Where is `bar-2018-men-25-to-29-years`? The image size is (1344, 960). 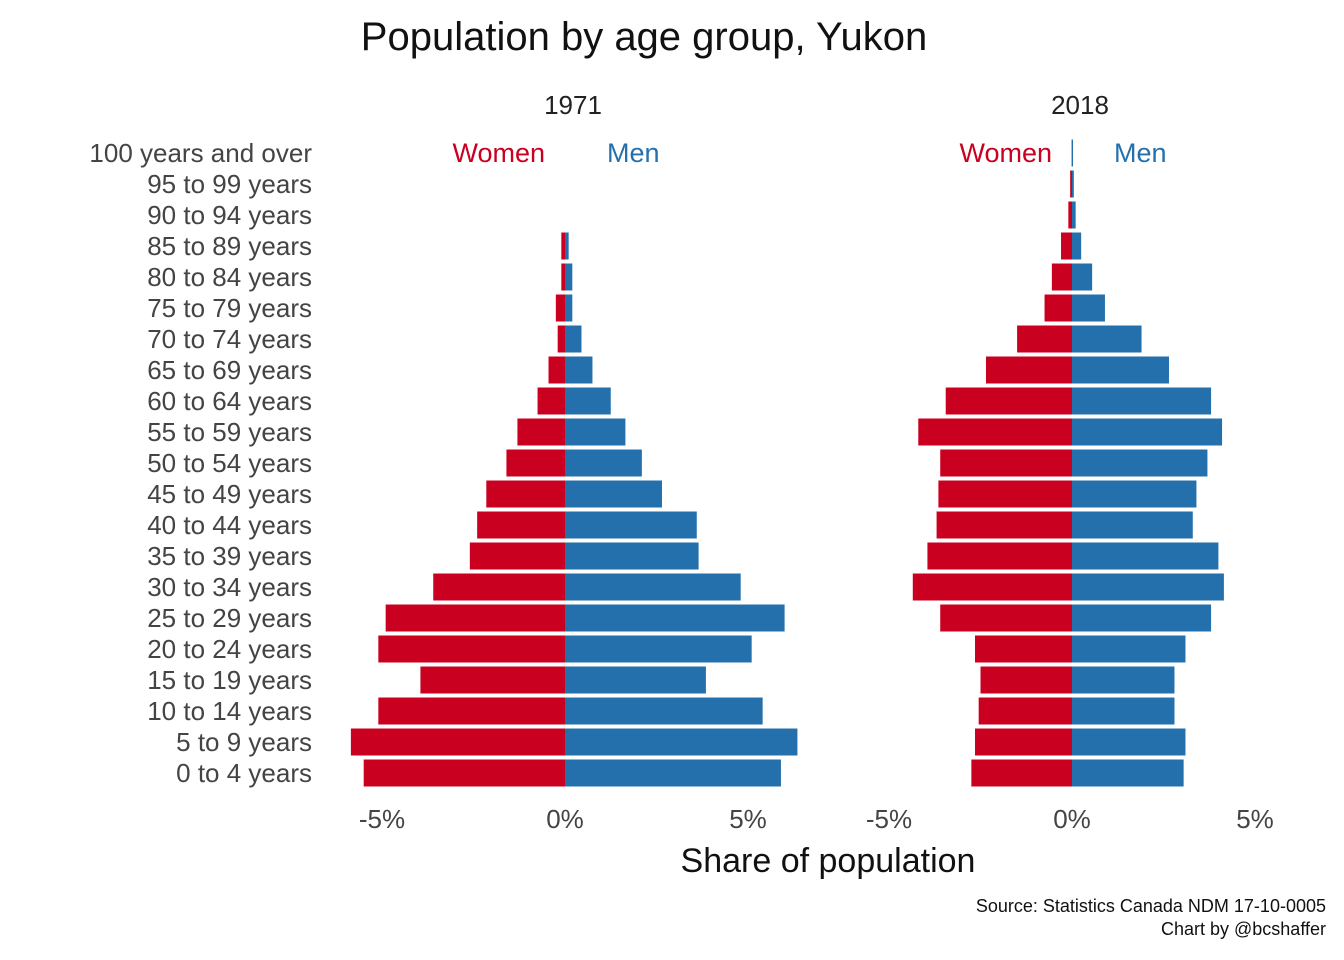 bar-2018-men-25-to-29-years is located at coordinates (1142, 618).